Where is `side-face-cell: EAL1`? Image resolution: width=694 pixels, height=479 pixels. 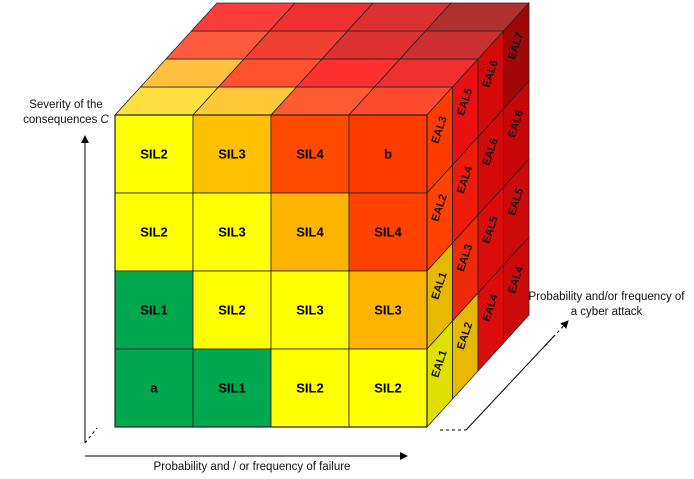
side-face-cell: EAL1 is located at coordinates (439, 374).